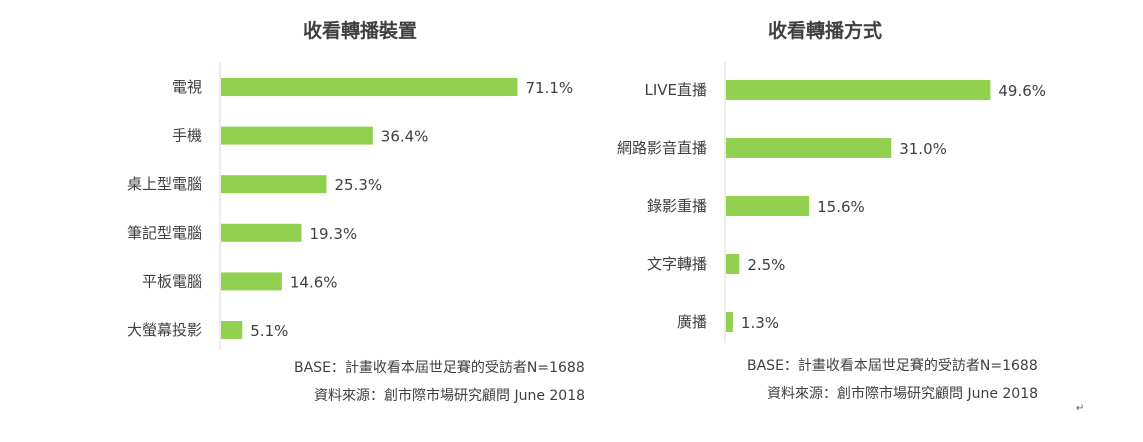 This screenshot has width=1143, height=442. What do you see at coordinates (333, 234) in the screenshot?
I see `data-label: 19.3%` at bounding box center [333, 234].